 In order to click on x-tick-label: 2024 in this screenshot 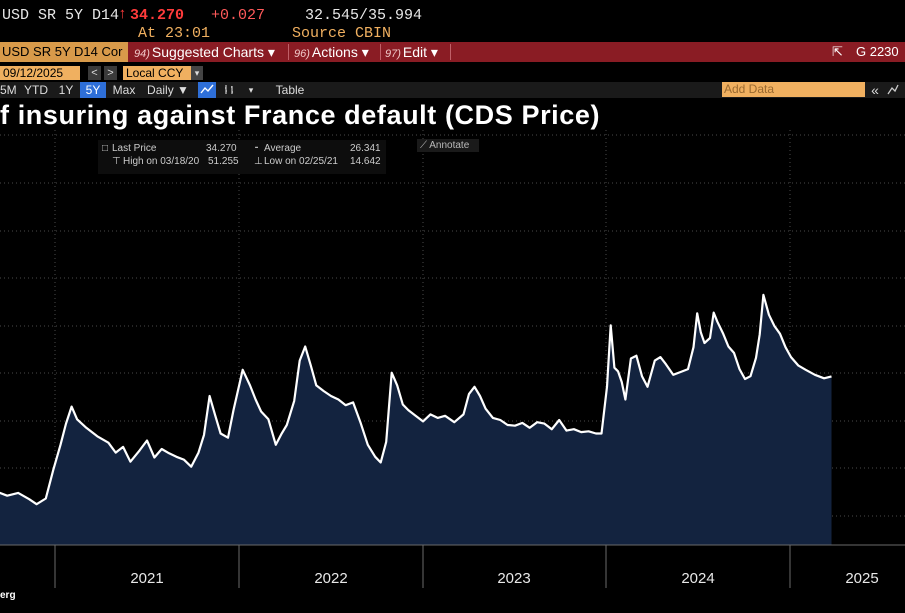, I will do `click(697, 578)`.